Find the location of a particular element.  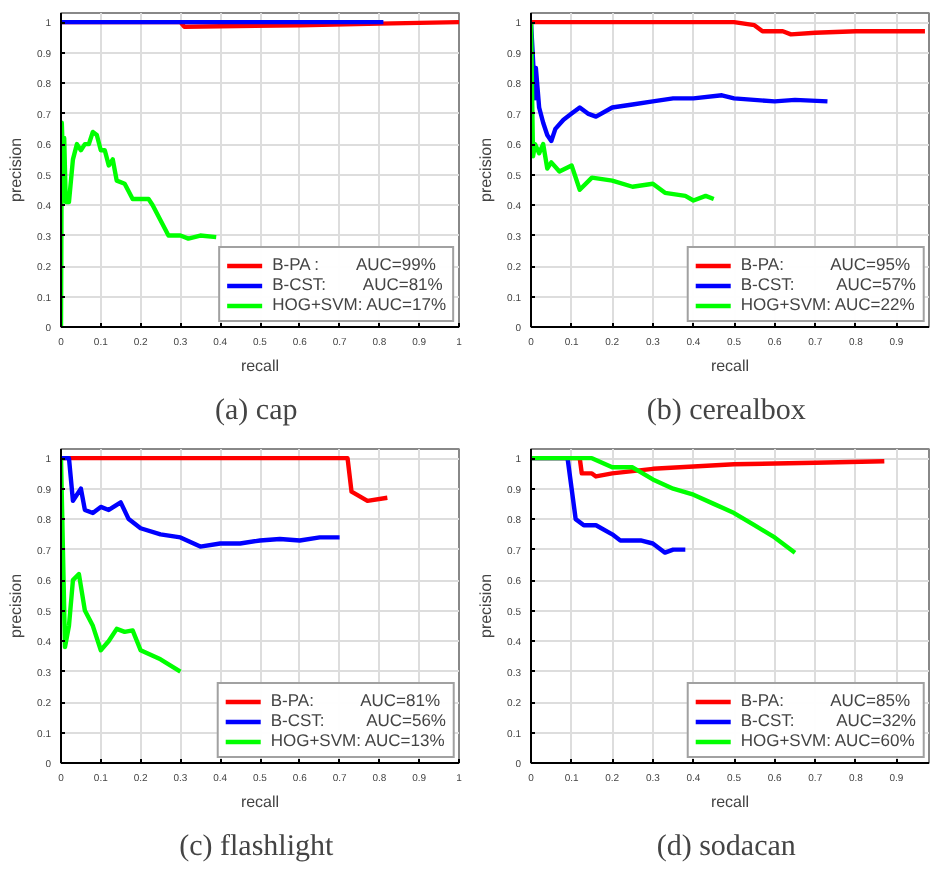

text: (b) cerealbox is located at coordinates (726, 411).